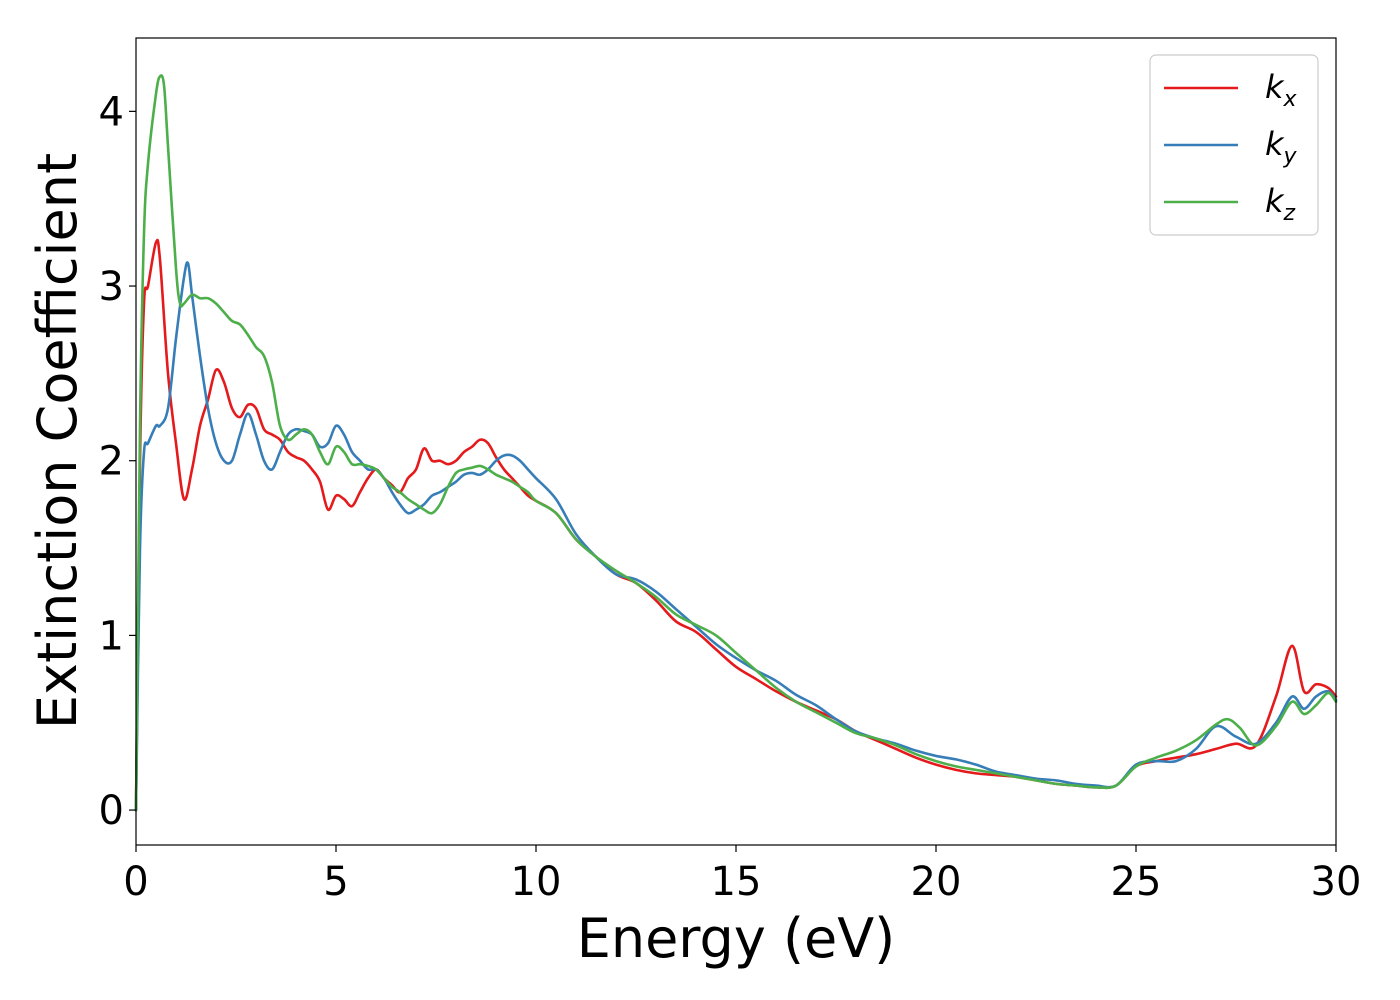  What do you see at coordinates (1336, 882) in the screenshot?
I see `x-tick-label: 30` at bounding box center [1336, 882].